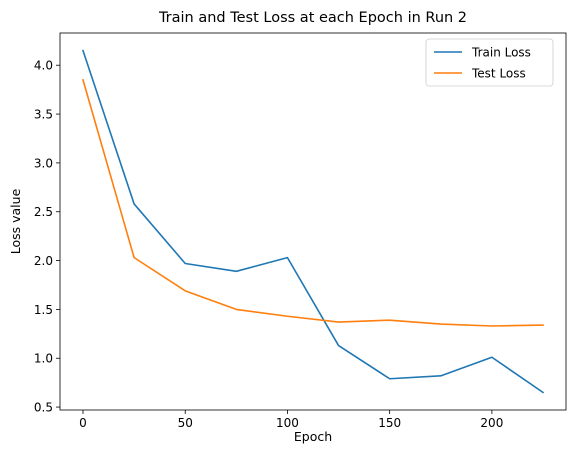  Describe the element at coordinates (501, 53) in the screenshot. I see `legend-label-0: Train Loss` at that location.